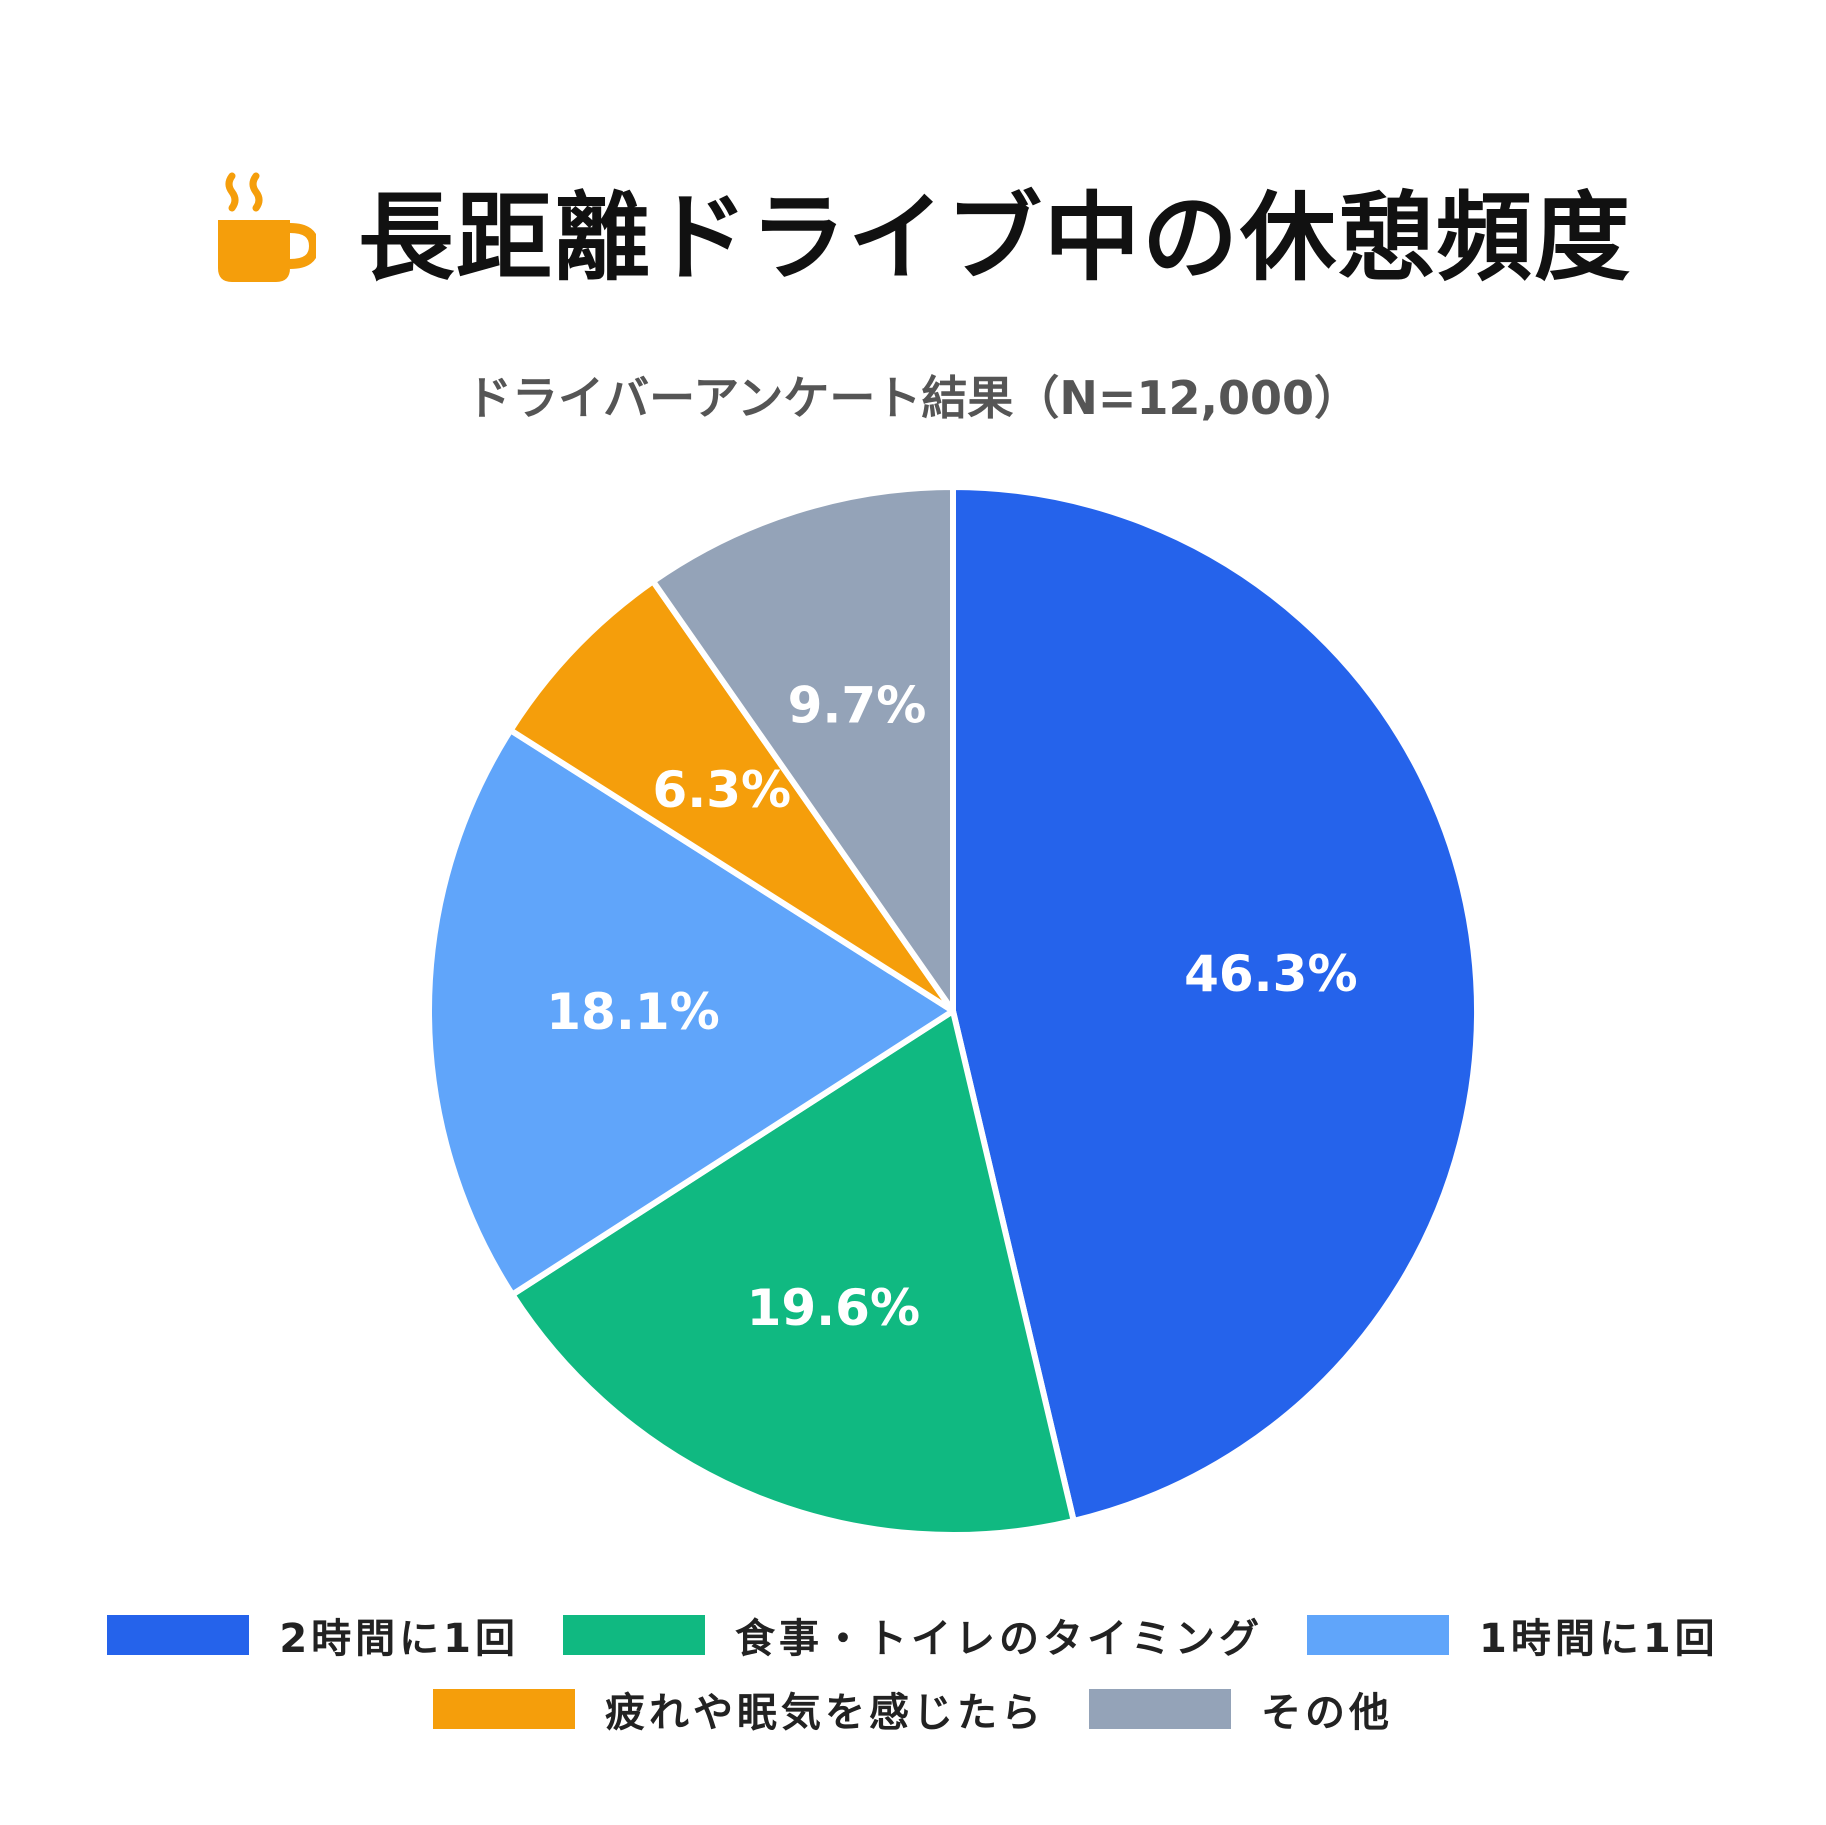  I want to click on legend-item-meal-toilet: 食事・トイレのタイミング, so click(913, 1635).